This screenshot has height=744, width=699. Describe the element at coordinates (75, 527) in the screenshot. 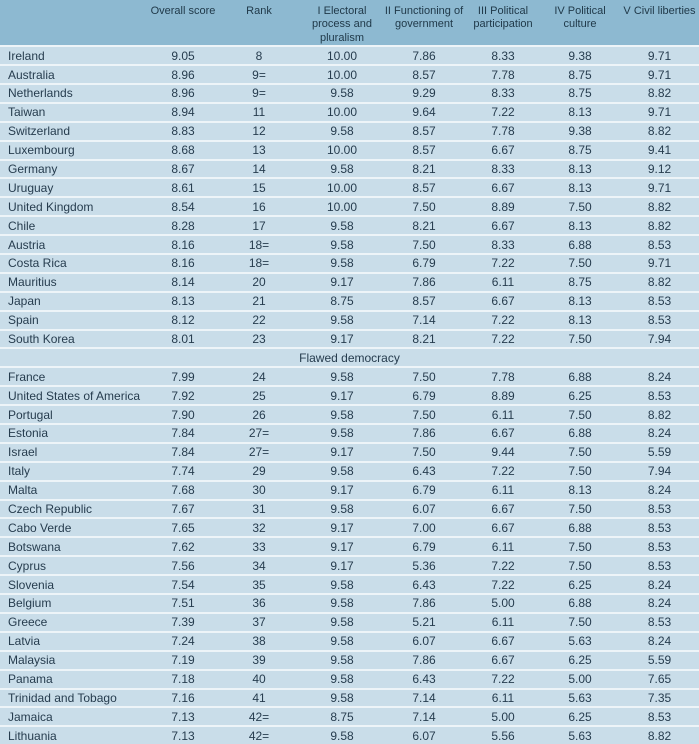

I see `country-cell: Cabo Verde` at that location.